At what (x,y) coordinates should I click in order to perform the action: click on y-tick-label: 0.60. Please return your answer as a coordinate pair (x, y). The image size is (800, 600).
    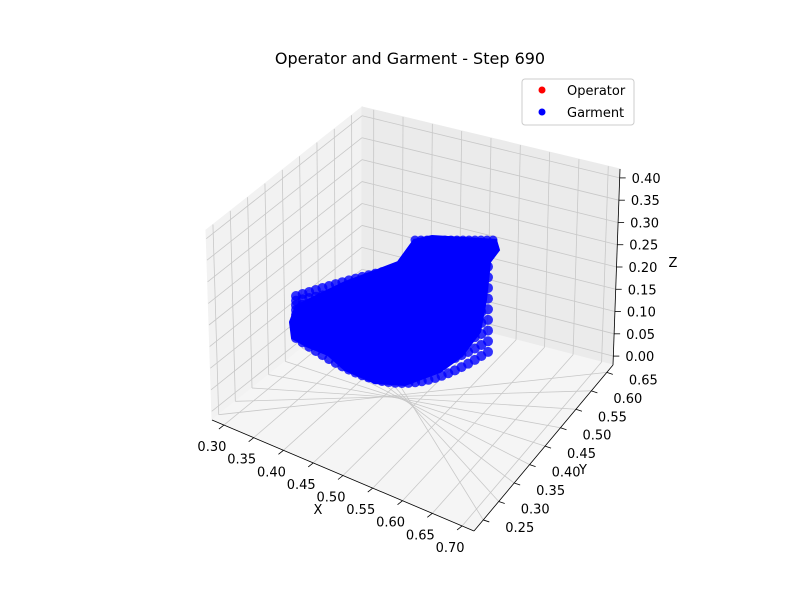
    Looking at the image, I should click on (627, 399).